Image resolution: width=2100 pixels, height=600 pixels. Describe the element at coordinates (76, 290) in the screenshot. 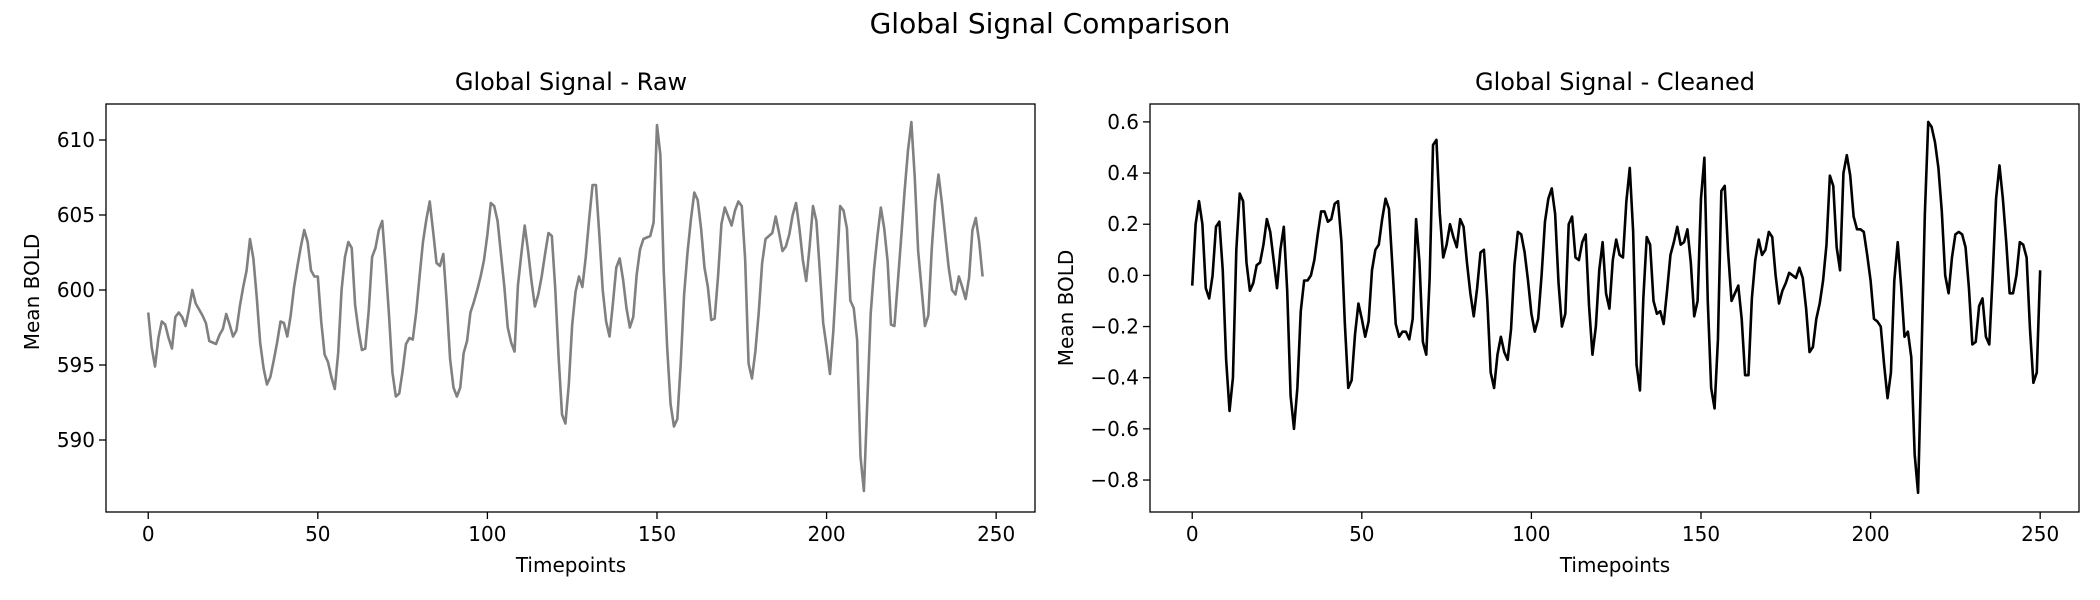

I see `raw-y-tick-label: 600` at that location.